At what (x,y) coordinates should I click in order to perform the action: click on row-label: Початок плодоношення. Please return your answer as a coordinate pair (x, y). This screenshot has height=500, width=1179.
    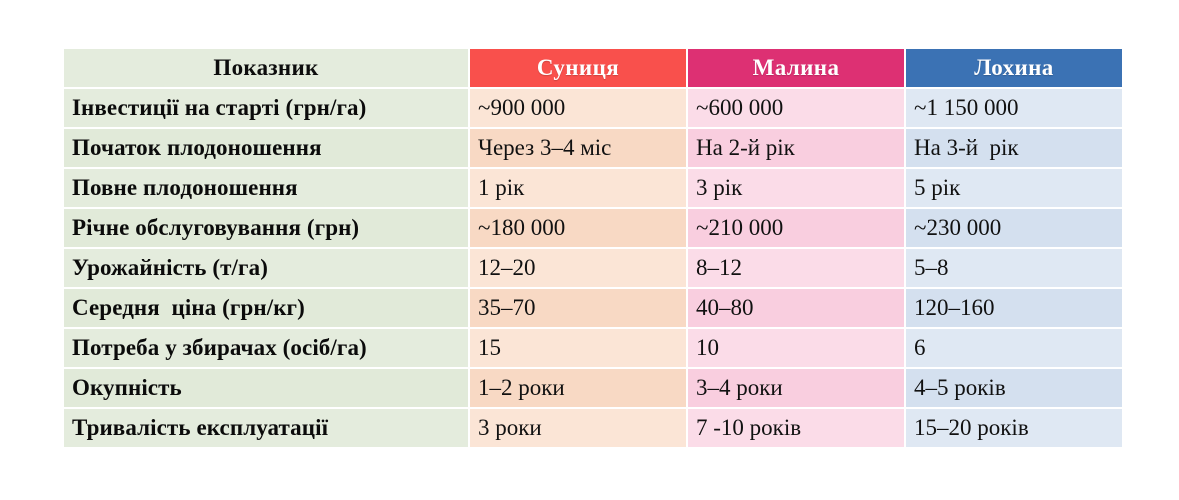
    Looking at the image, I should click on (266, 148).